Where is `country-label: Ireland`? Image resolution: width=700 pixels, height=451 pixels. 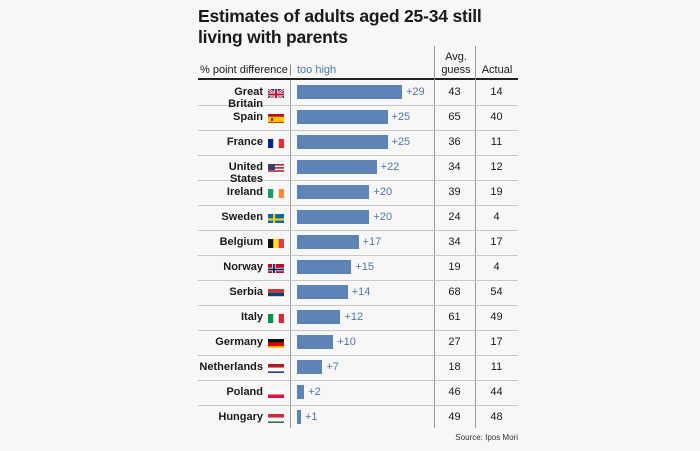
country-label: Ireland is located at coordinates (244, 192).